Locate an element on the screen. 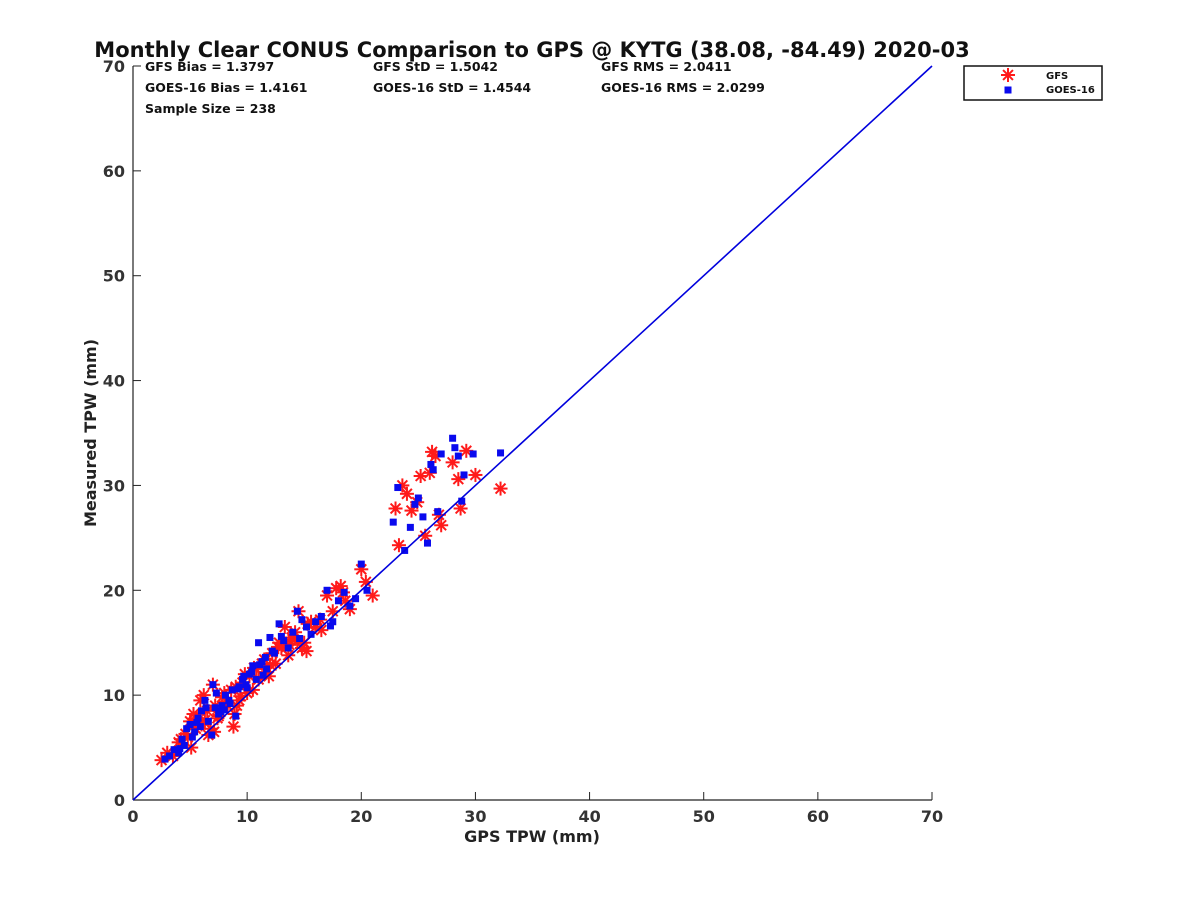  stat-sample-size: Sample Size = 238 is located at coordinates (210, 108).